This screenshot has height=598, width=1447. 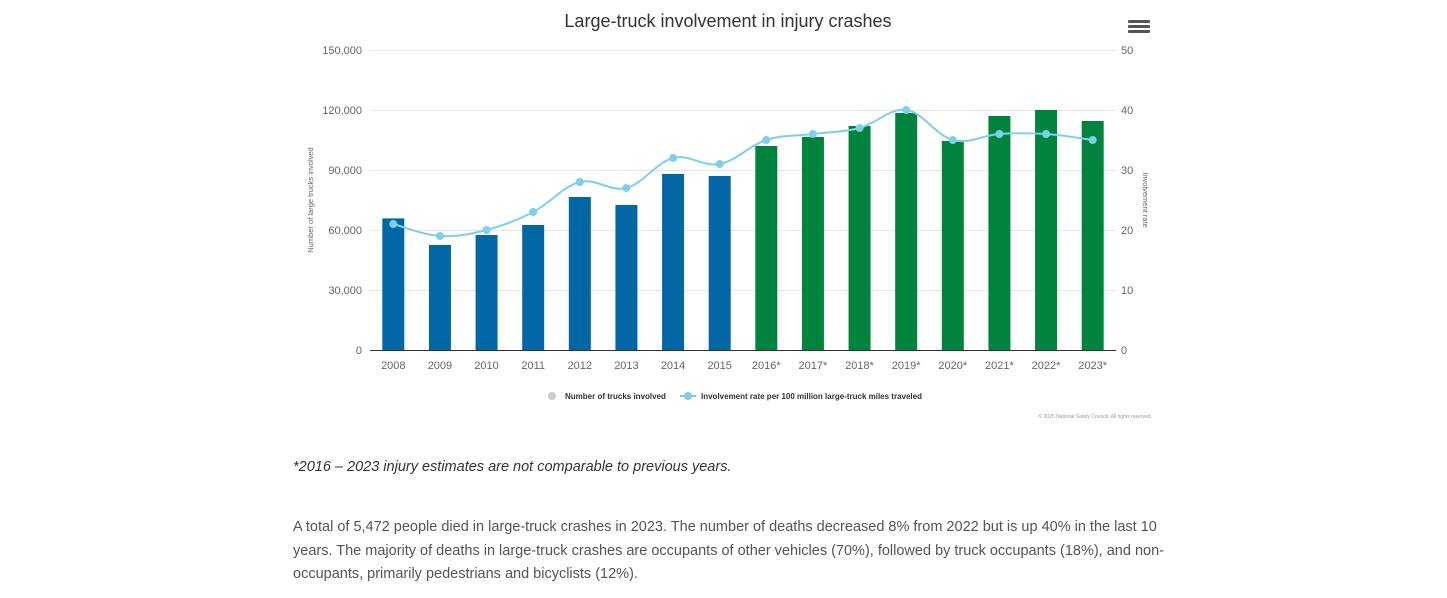 What do you see at coordinates (345, 231) in the screenshot?
I see `y-tick-label: 60,000` at bounding box center [345, 231].